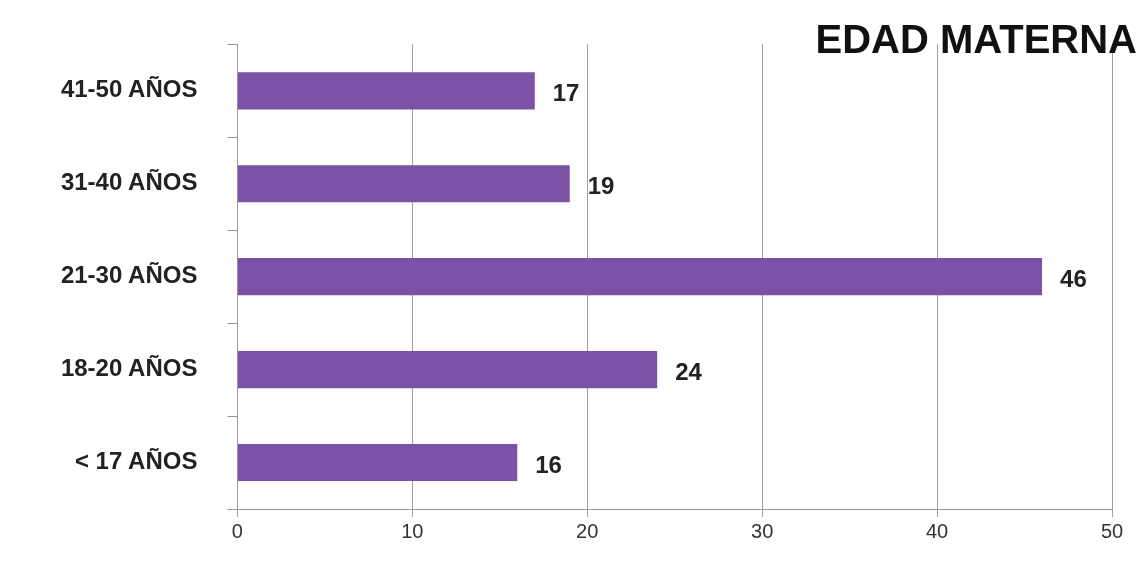  What do you see at coordinates (237, 530) in the screenshot?
I see `x-tick-label: 0` at bounding box center [237, 530].